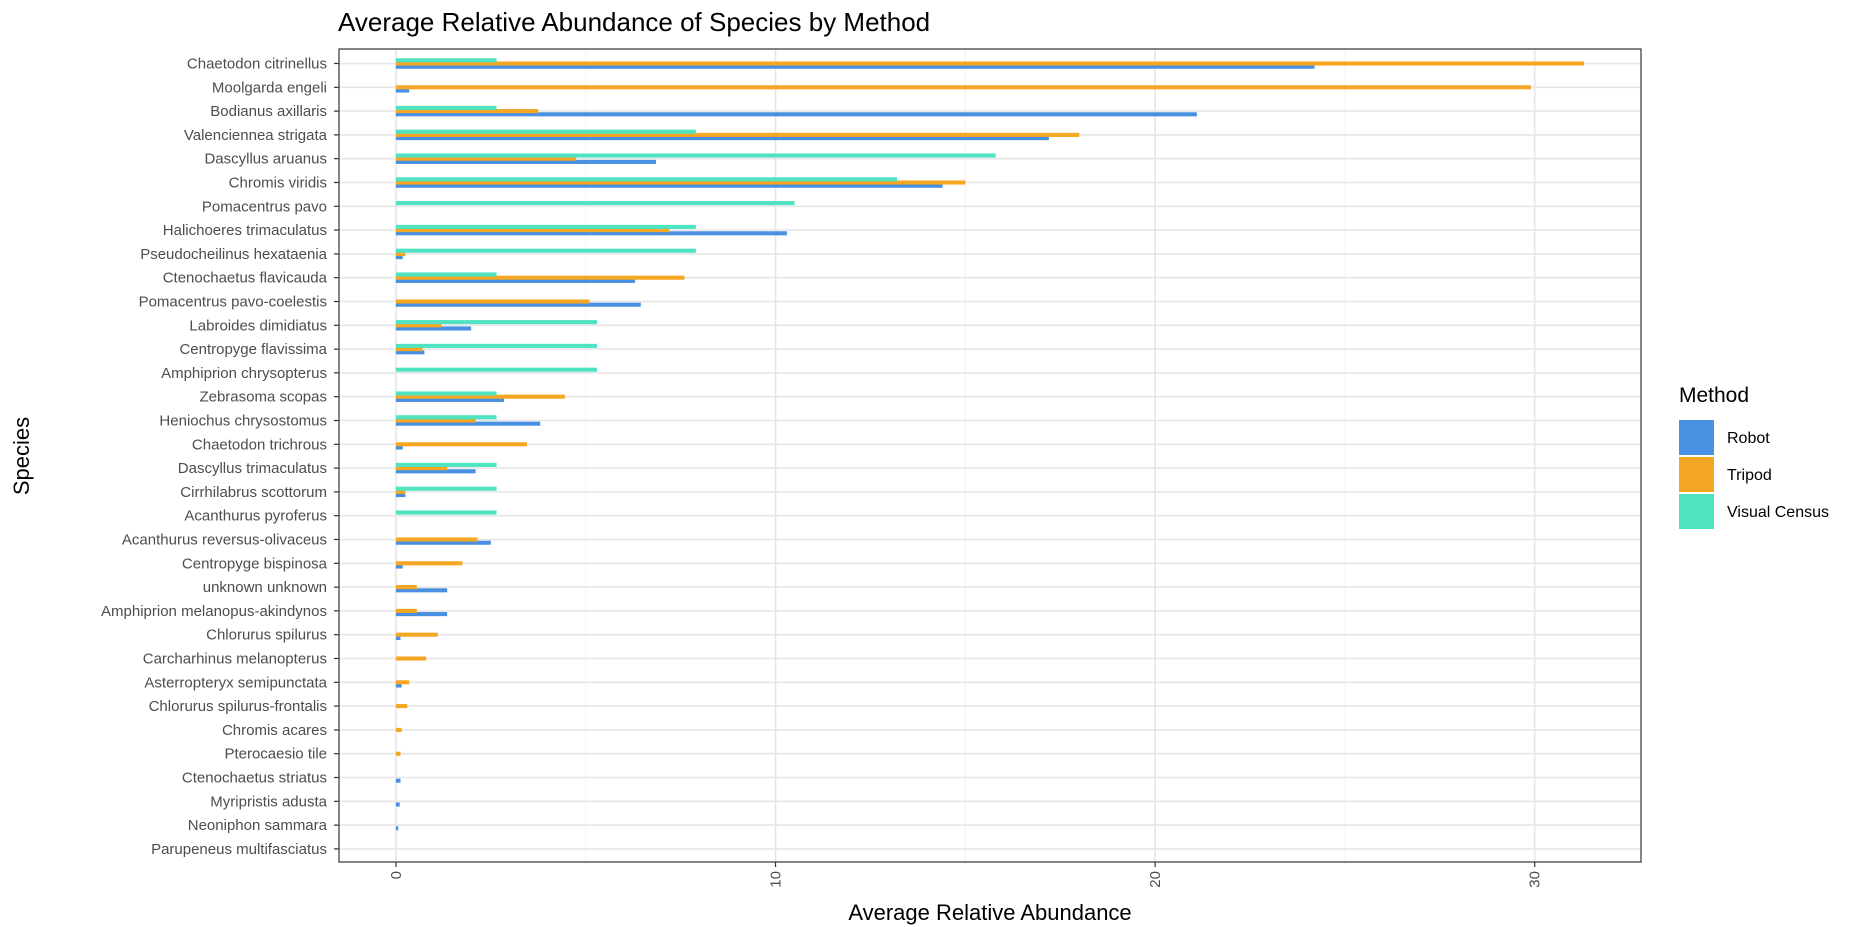  I want to click on y-tick-label: Parupeneus multifasciatus, so click(239, 849).